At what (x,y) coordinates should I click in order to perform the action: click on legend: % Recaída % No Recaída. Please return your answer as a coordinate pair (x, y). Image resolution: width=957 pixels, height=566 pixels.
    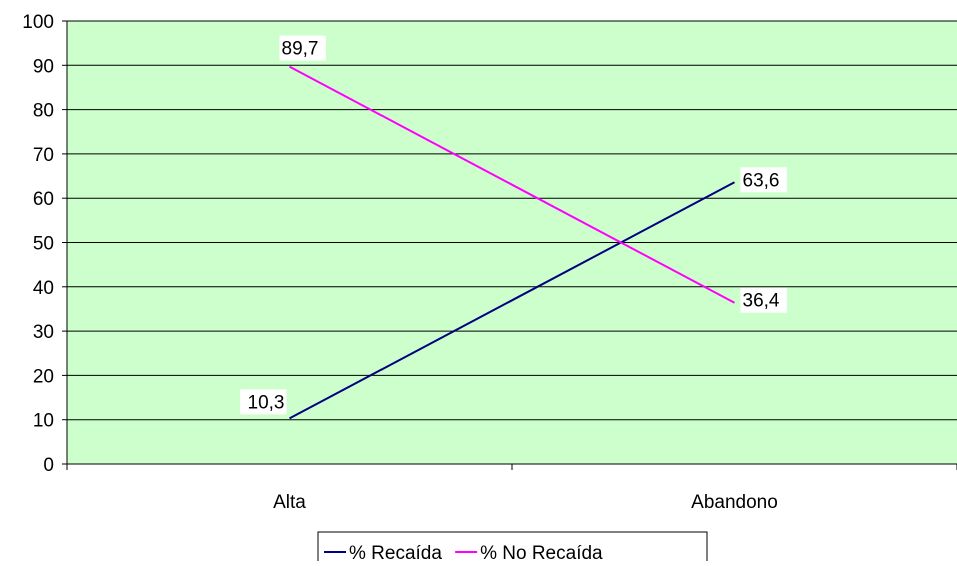
    Looking at the image, I should click on (512, 548).